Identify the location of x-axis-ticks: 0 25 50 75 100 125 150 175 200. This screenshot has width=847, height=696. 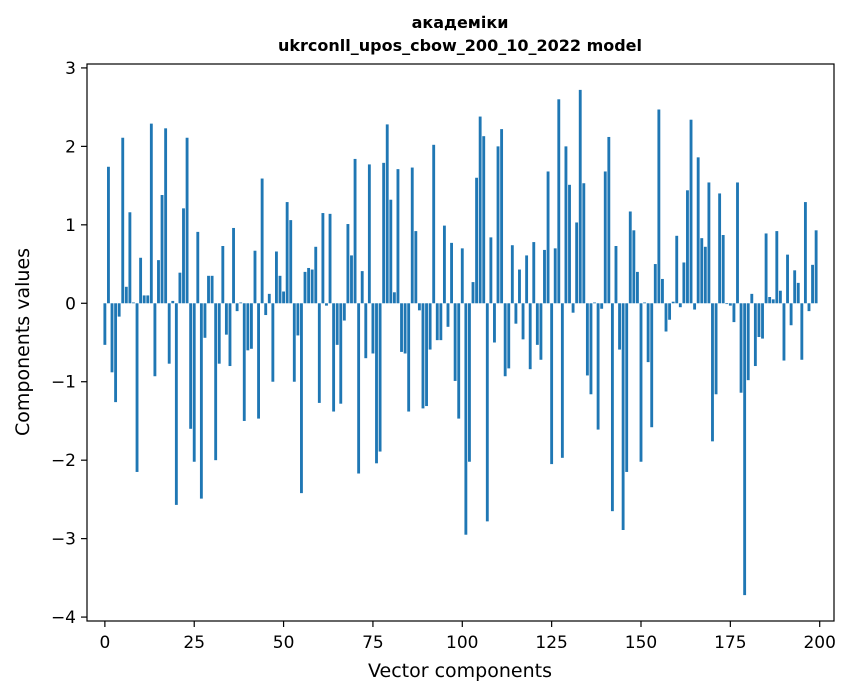
(467, 637).